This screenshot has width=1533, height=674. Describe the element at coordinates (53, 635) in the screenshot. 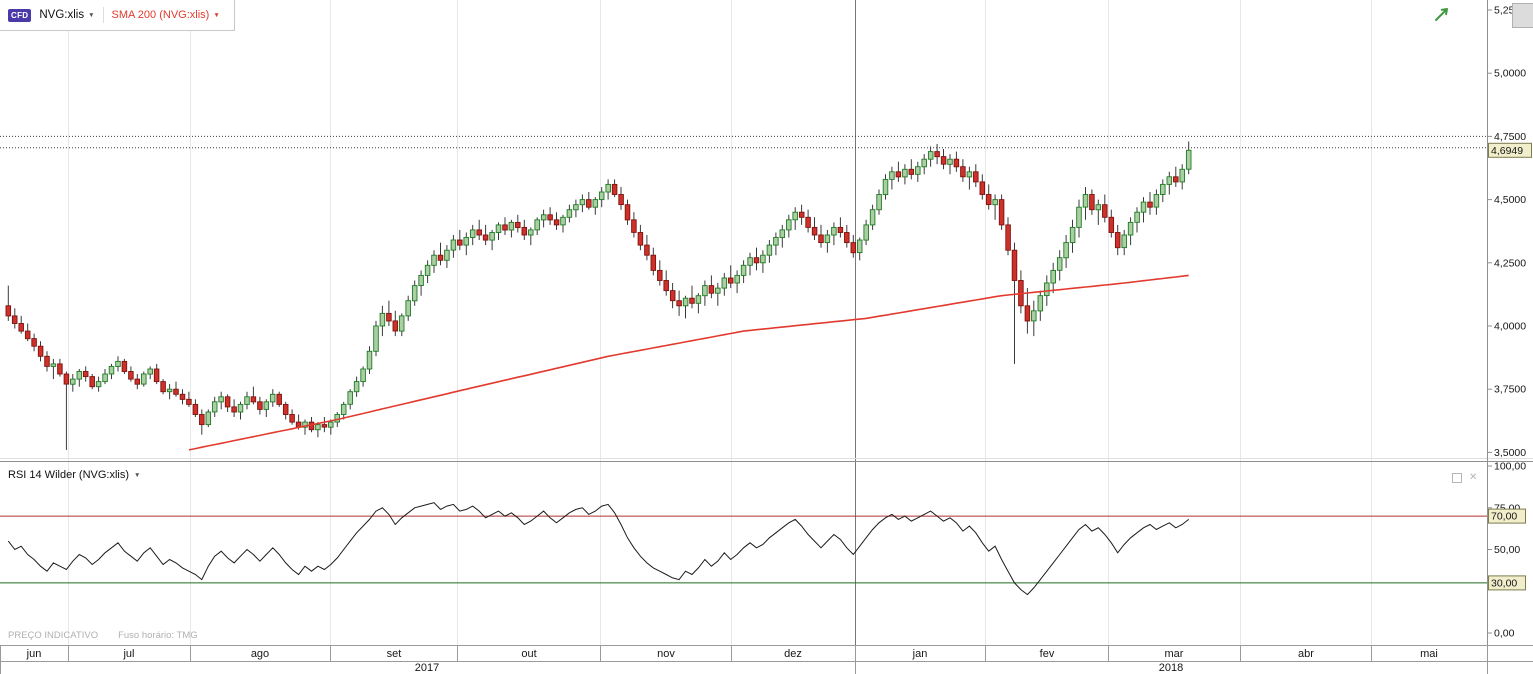

I see `indicative-price-note: PREÇO INDICATIVO` at that location.